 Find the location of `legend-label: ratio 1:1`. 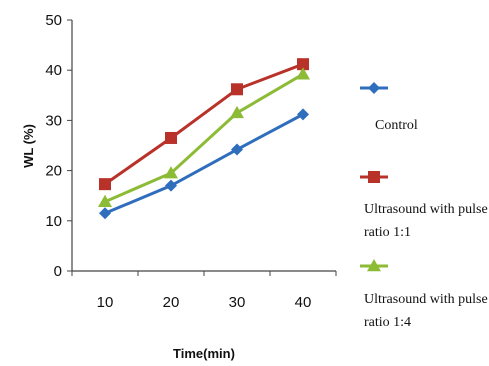

legend-label: ratio 1:1 is located at coordinates (387, 232).